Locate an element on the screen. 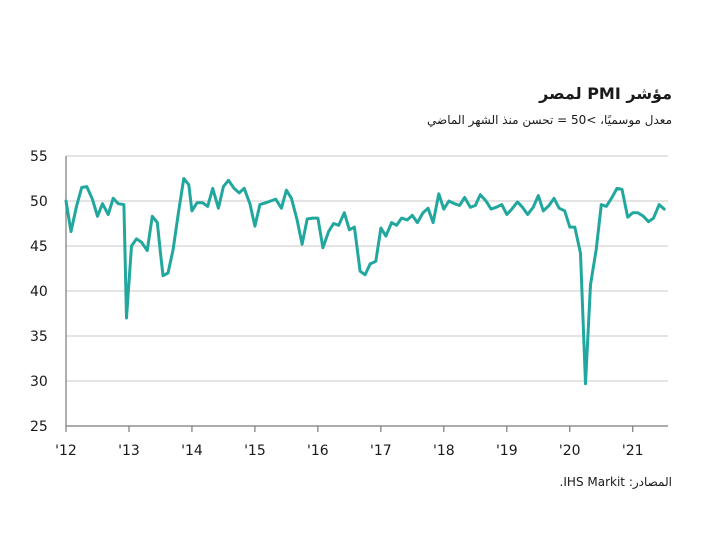 The width and height of the screenshot is (720, 539). x-tick-label: '21 is located at coordinates (633, 451).